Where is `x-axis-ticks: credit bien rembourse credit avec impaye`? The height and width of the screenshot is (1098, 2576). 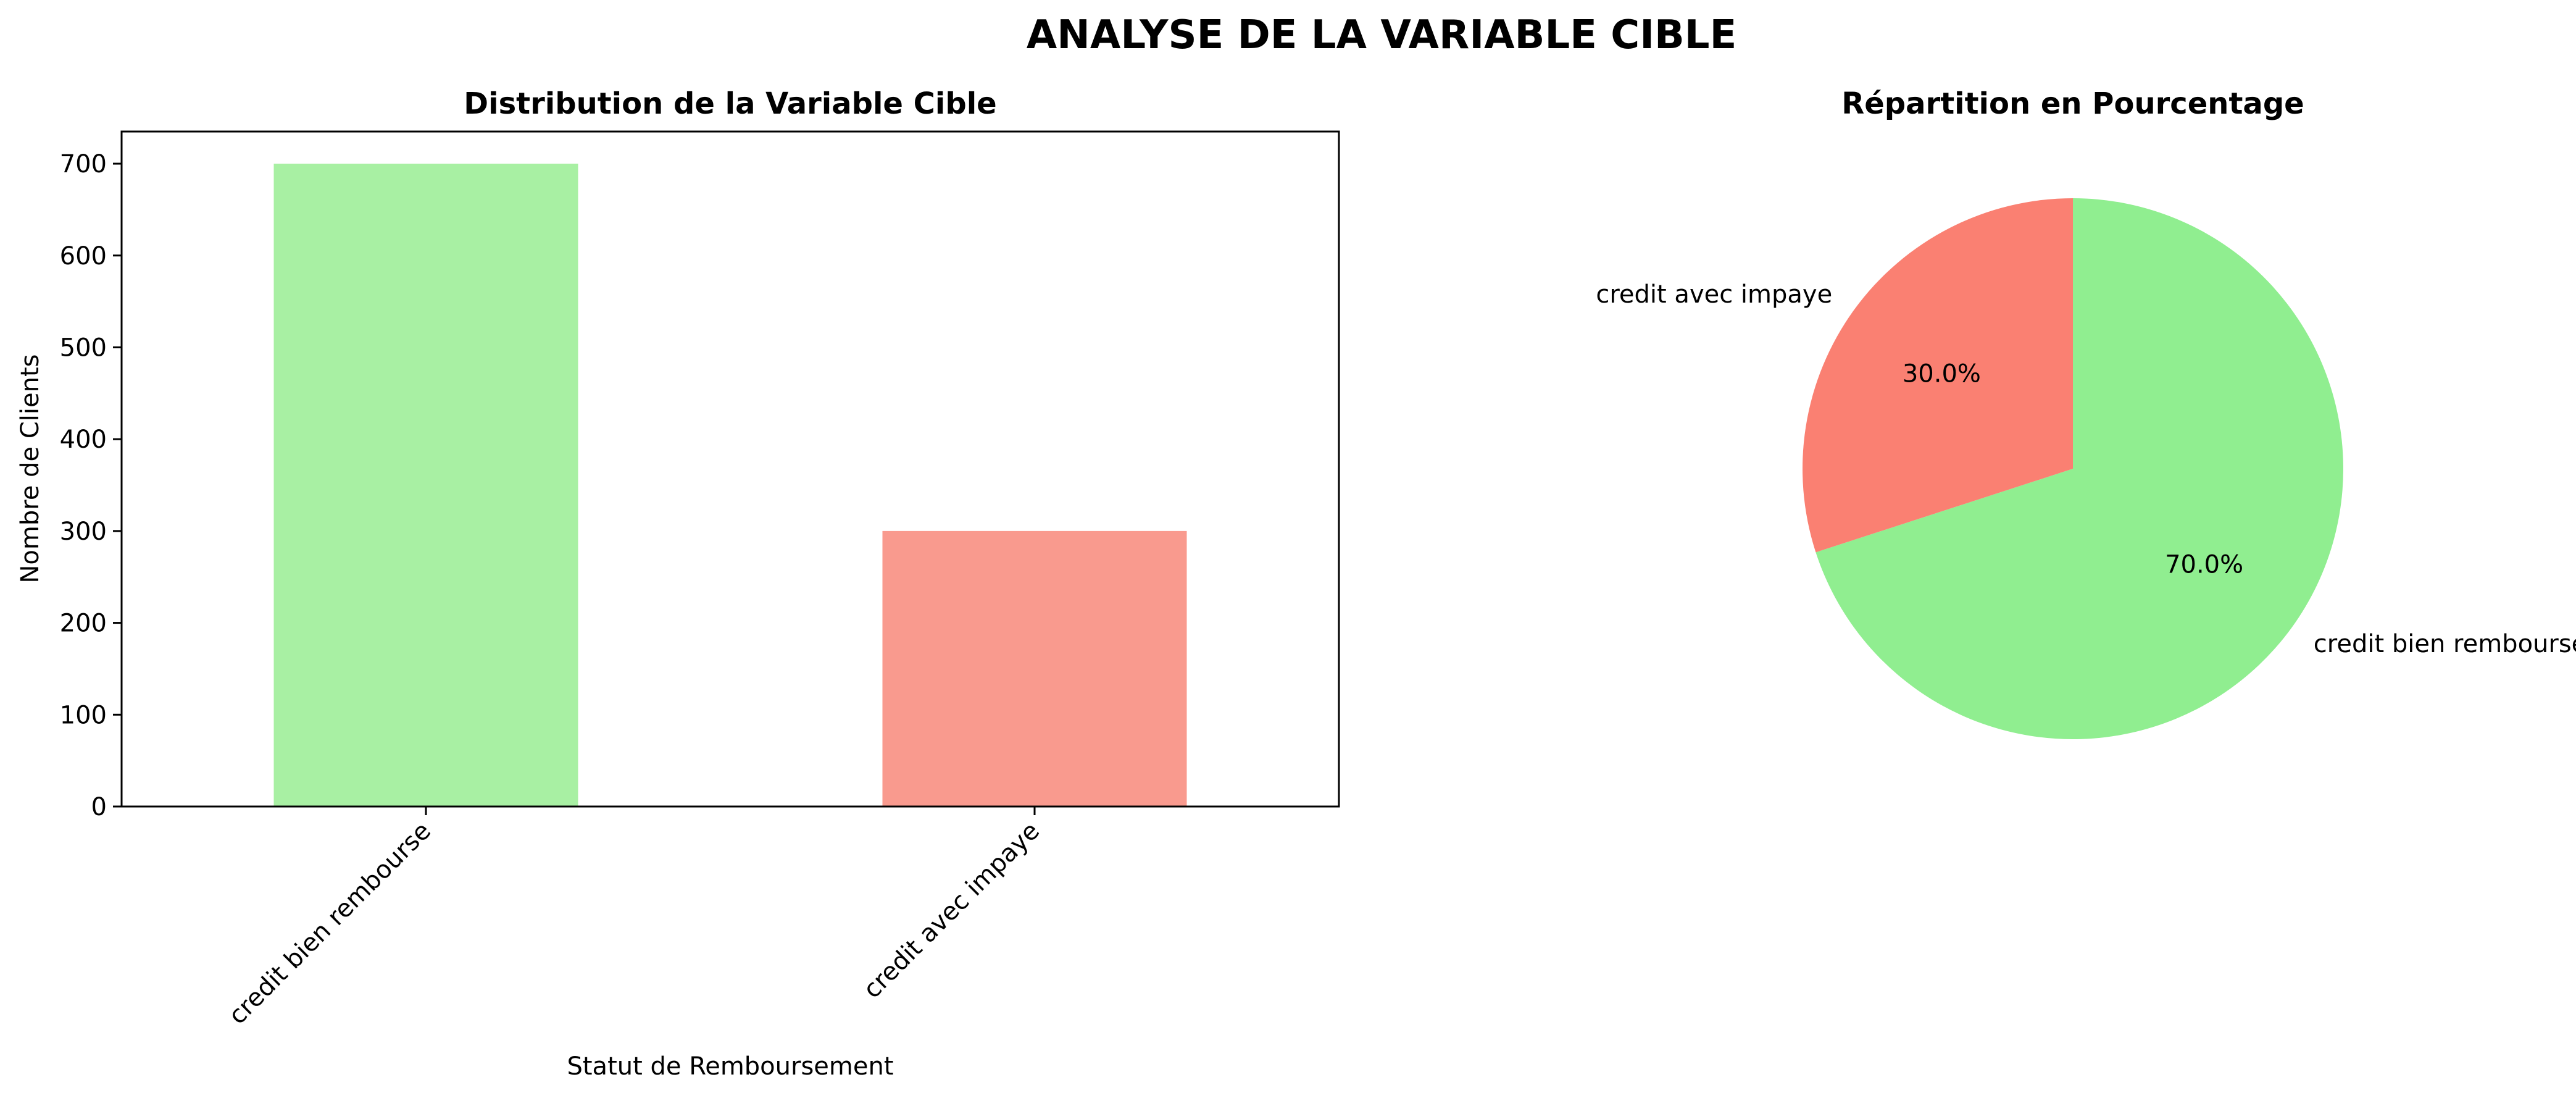
x-axis-ticks: credit bien rembourse credit avec impaye is located at coordinates (634, 918).